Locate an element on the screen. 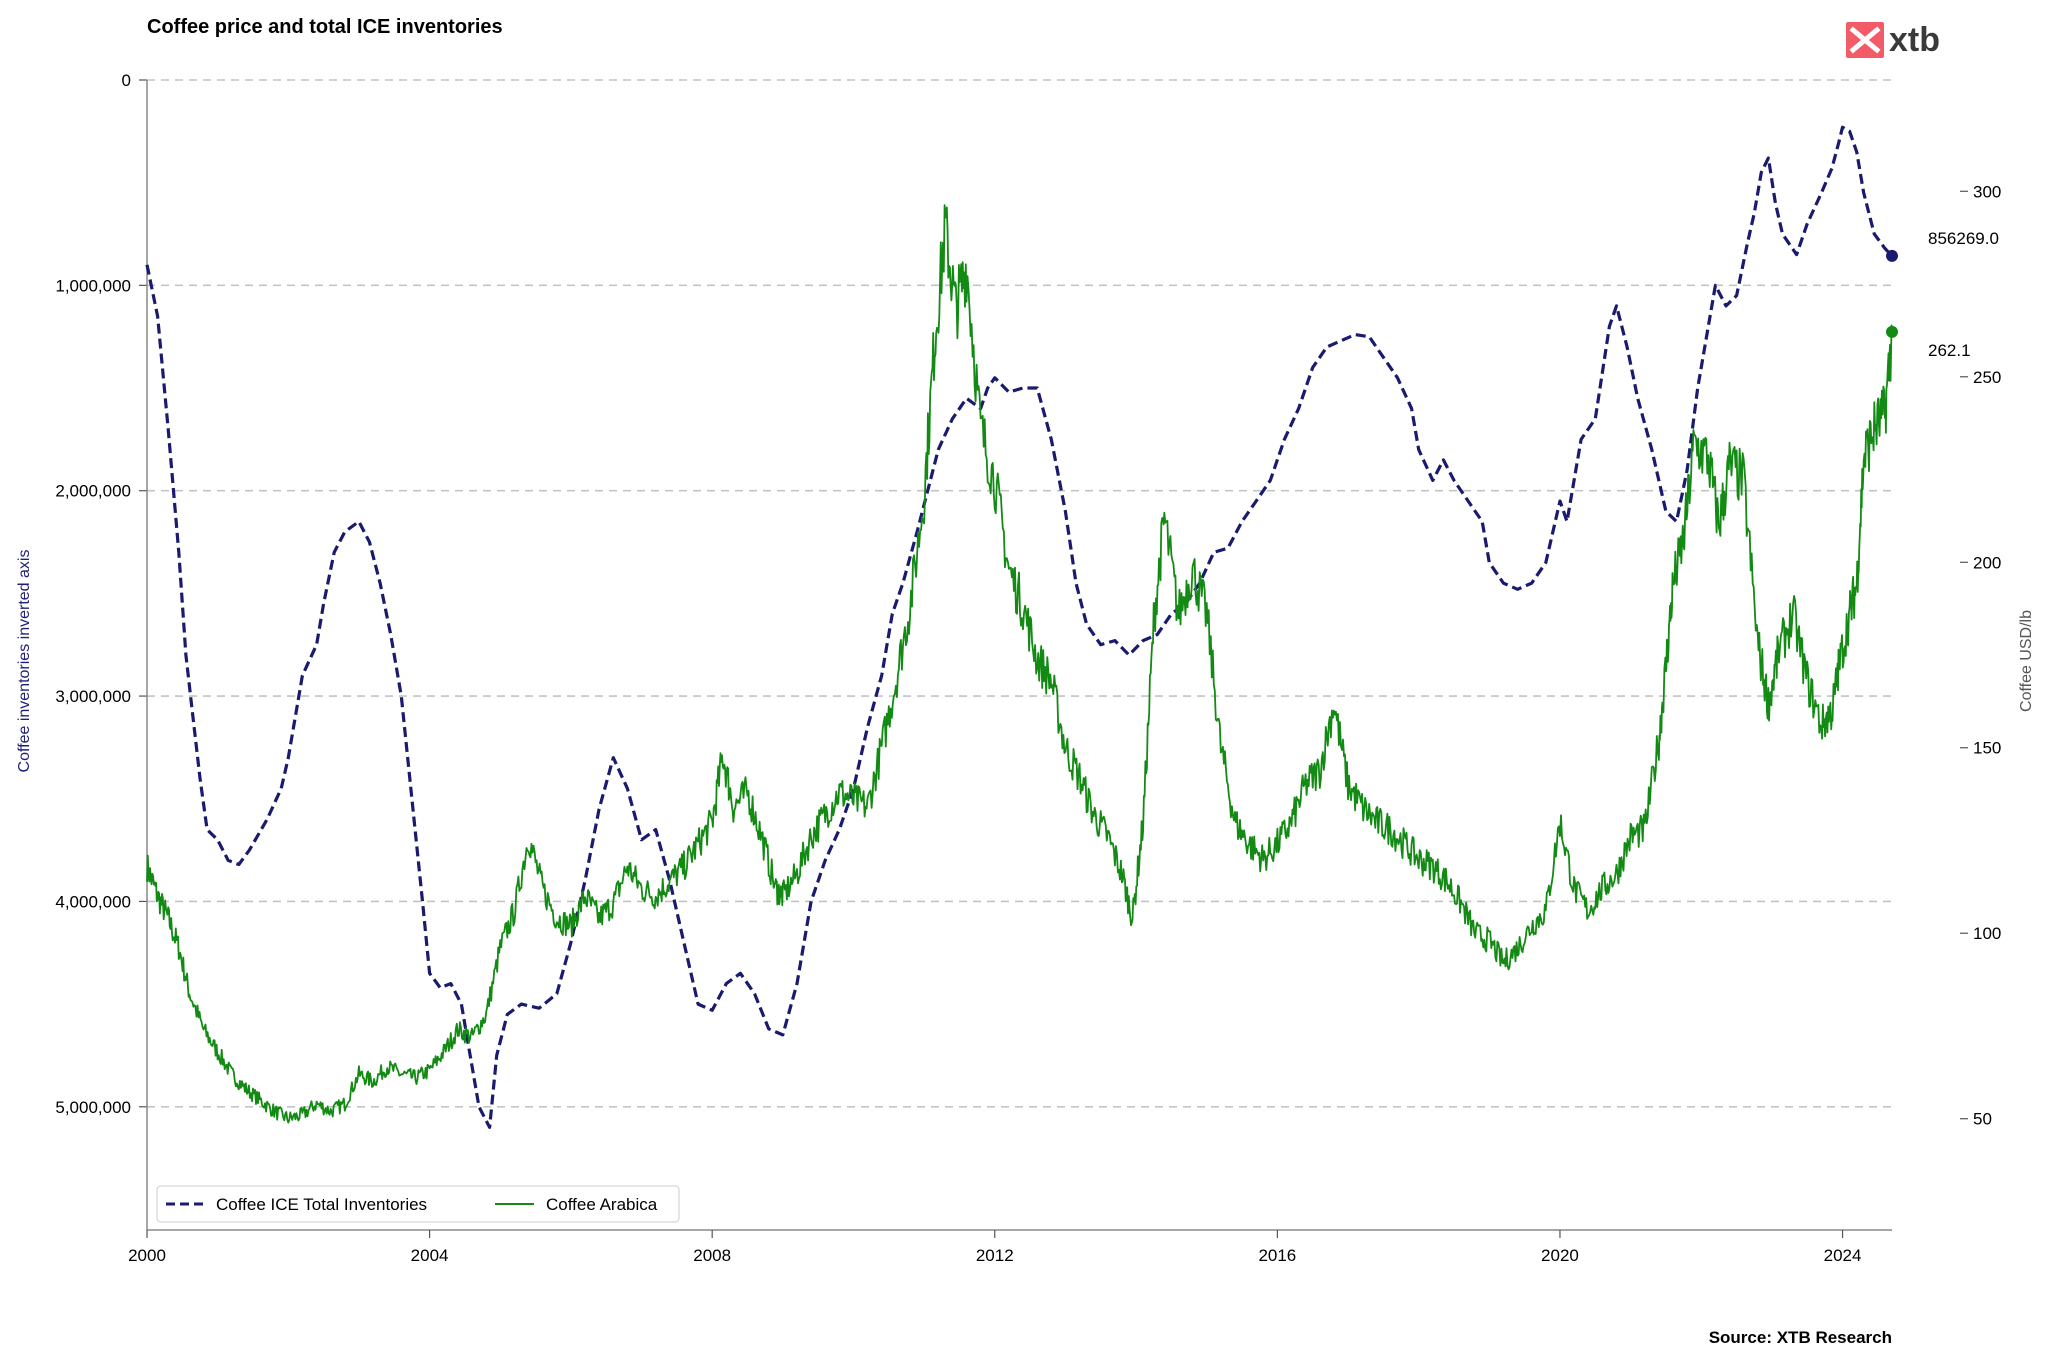 The height and width of the screenshot is (1365, 2048). x-tick-label: 2020 is located at coordinates (1560, 1255).